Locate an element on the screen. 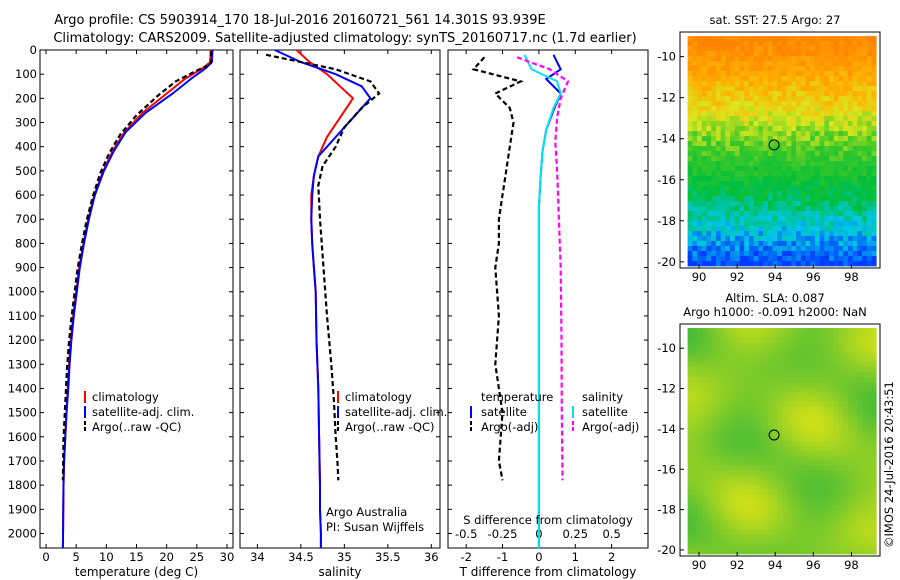 This screenshot has width=900, height=580. x-tick-label: 20 is located at coordinates (166, 557).